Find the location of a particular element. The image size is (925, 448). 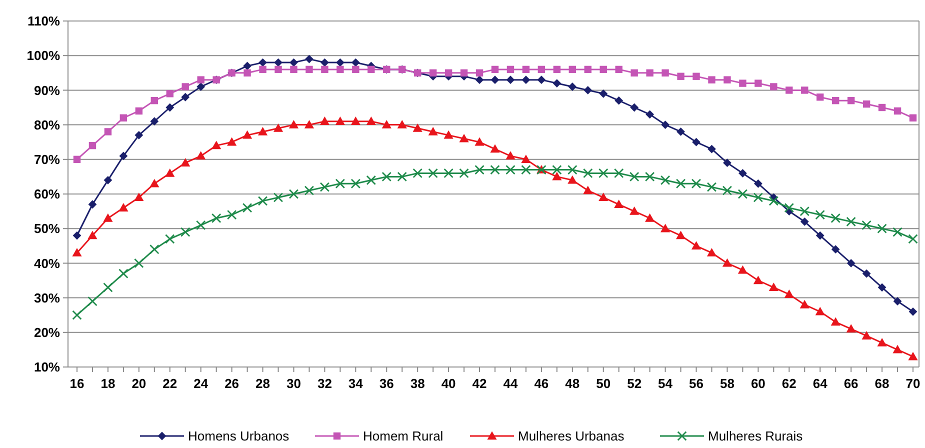

x-tick-label: 34 is located at coordinates (356, 383).